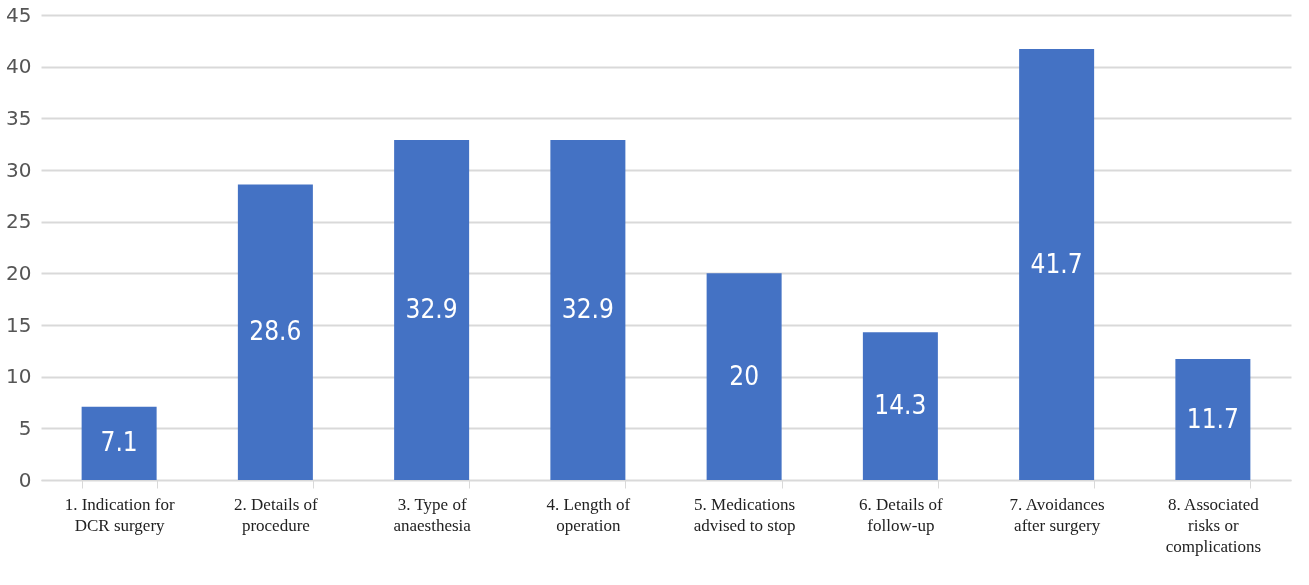  What do you see at coordinates (19, 117) in the screenshot?
I see `y-tick-label: 35` at bounding box center [19, 117].